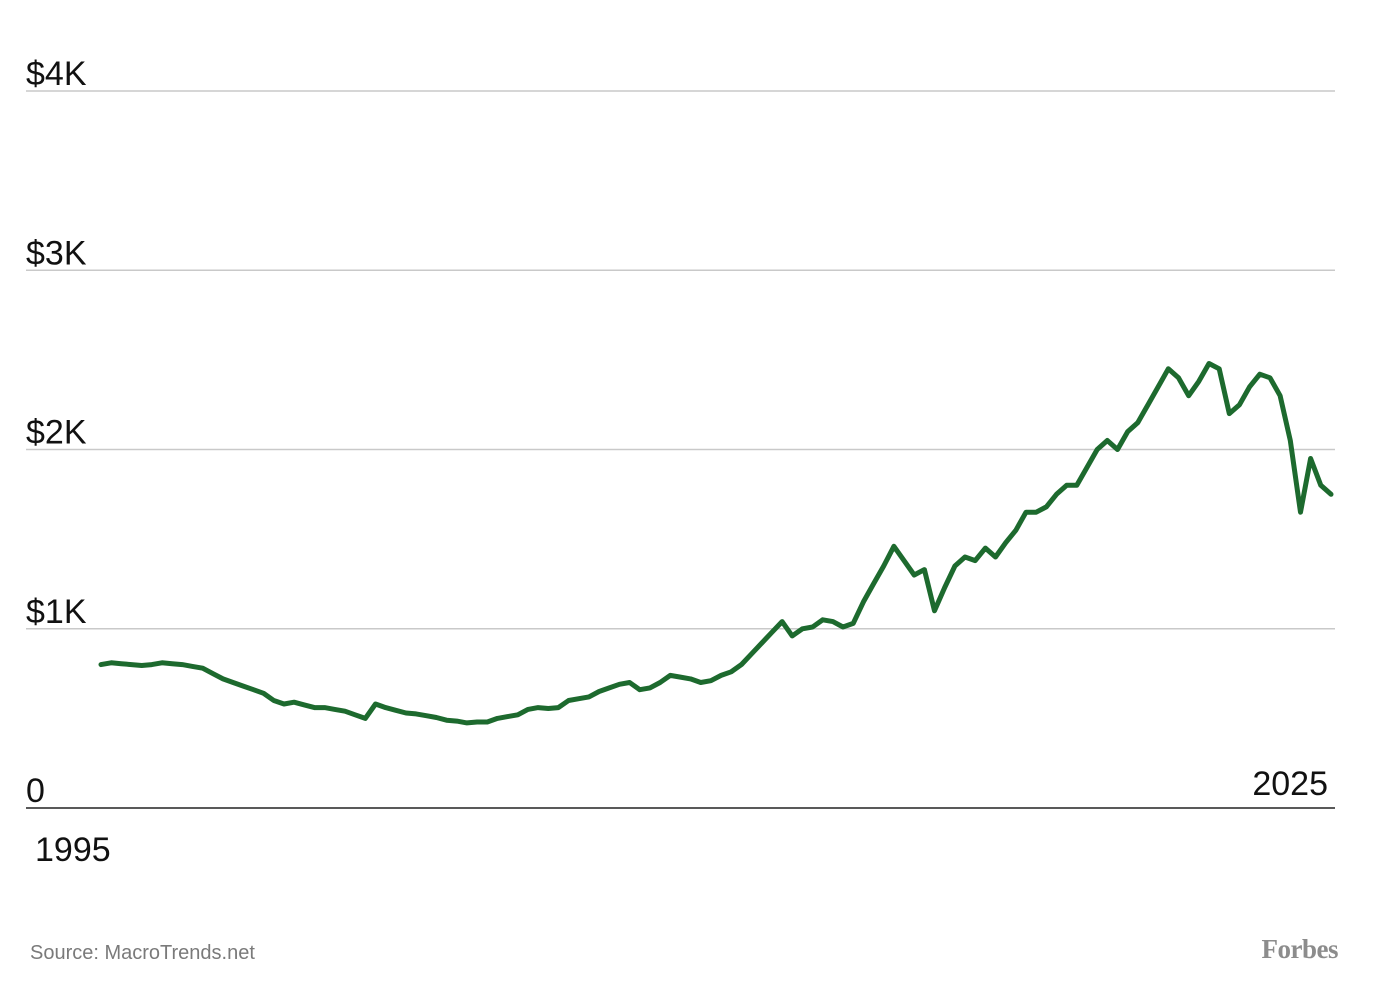 The height and width of the screenshot is (998, 1382). What do you see at coordinates (142, 953) in the screenshot?
I see `source-note: Source: MacroTrends.net` at bounding box center [142, 953].